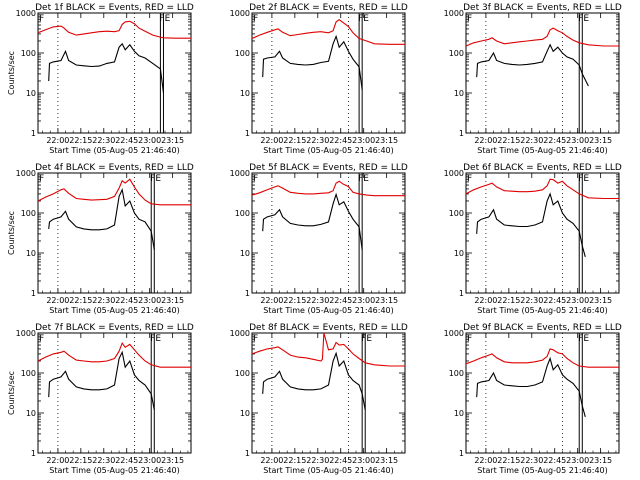 The image size is (640, 480). Describe the element at coordinates (328, 328) in the screenshot. I see `chart-title: Det 8f BLACK = Events, RED = LLD` at that location.